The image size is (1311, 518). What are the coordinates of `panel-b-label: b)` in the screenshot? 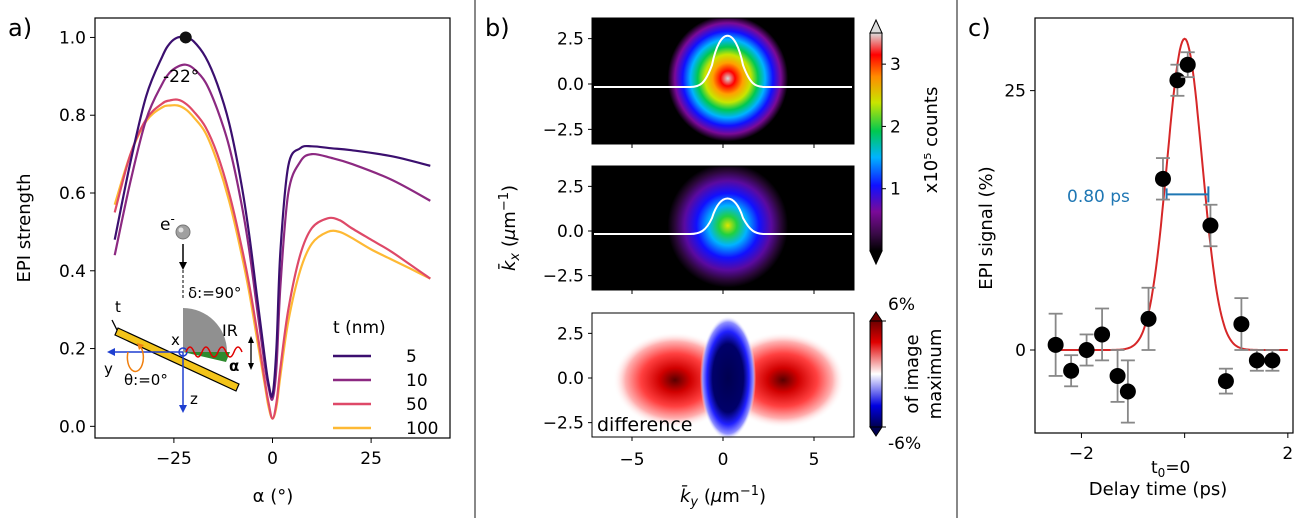 It's located at (497, 28).